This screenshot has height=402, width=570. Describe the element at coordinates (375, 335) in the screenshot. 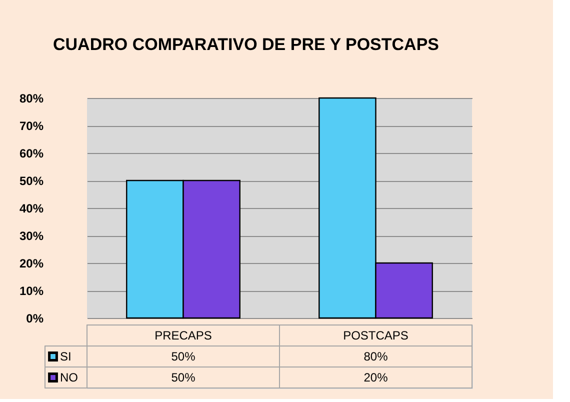

I see `x-tick-label: POSTCAPS` at that location.